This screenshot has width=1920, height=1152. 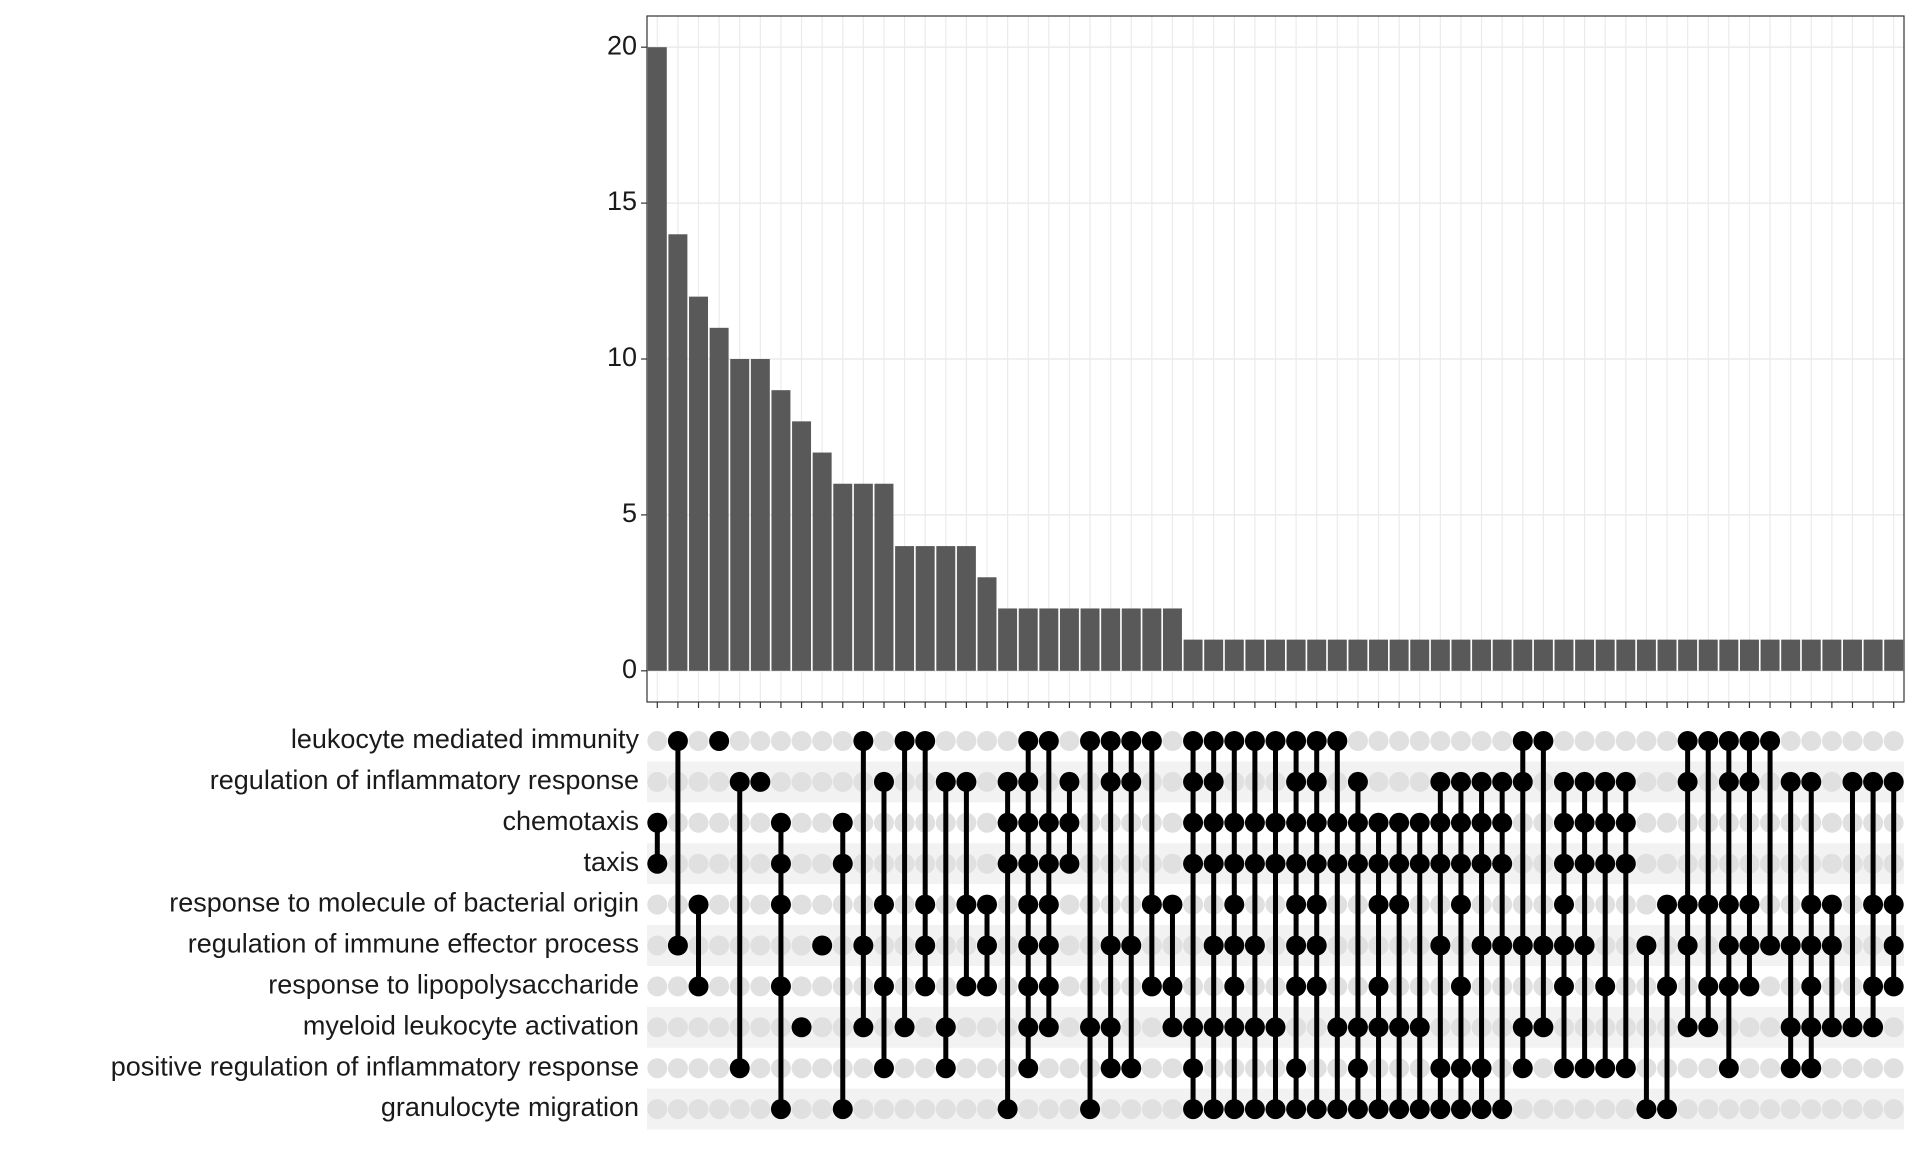 I want to click on set-label: response to molecule of bacterial origin, so click(x=404, y=903).